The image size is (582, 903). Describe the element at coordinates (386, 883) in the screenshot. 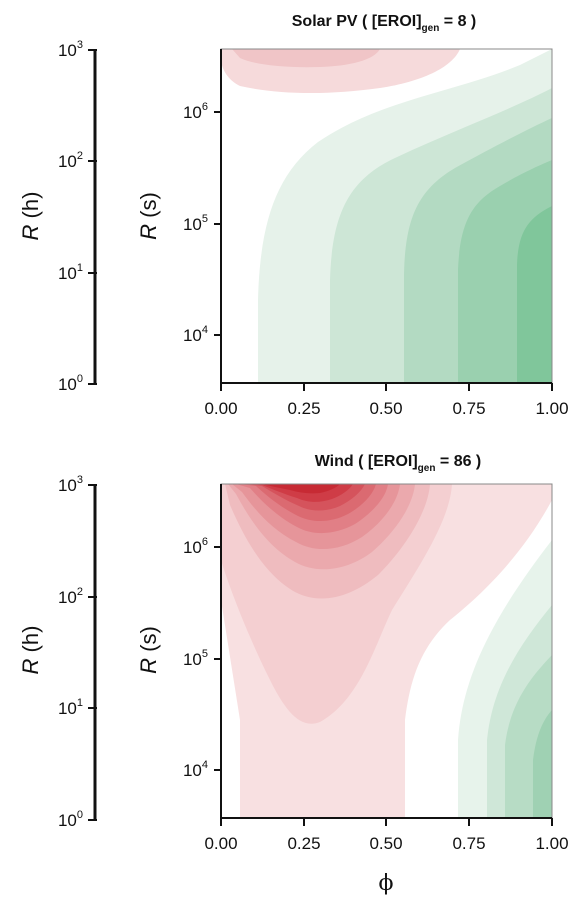

I see `x-axis-label: ϕ` at that location.